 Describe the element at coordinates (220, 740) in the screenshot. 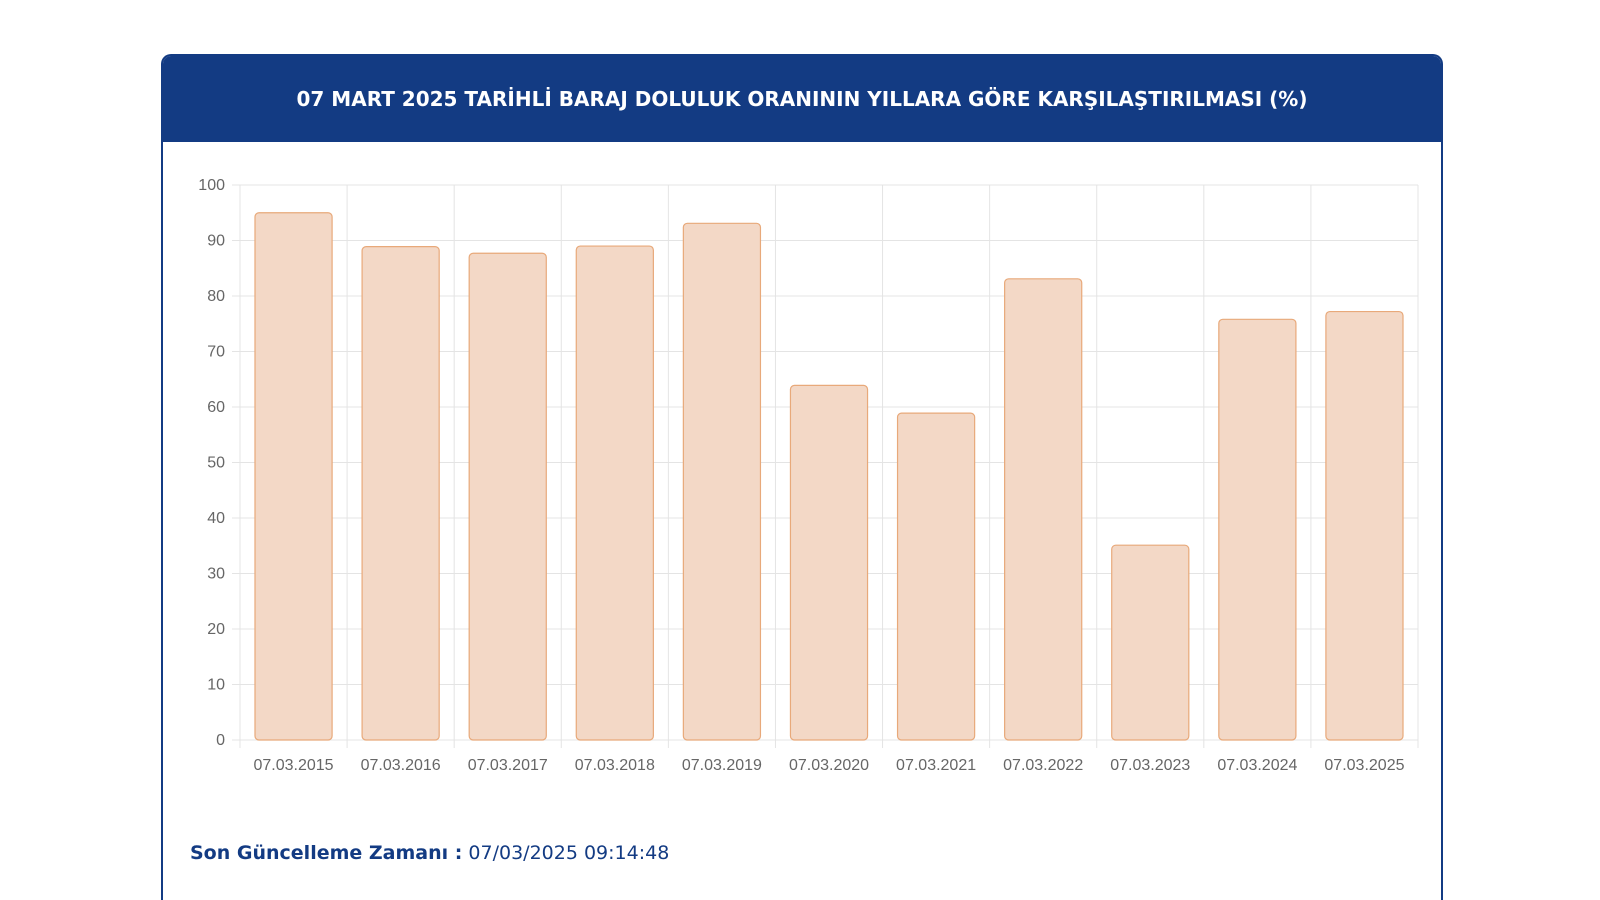

I see `y-tick-label: 0` at that location.